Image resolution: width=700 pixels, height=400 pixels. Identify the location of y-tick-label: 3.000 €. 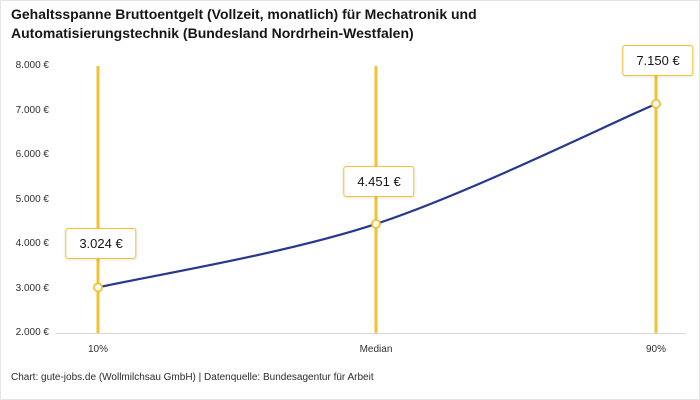
(32, 288).